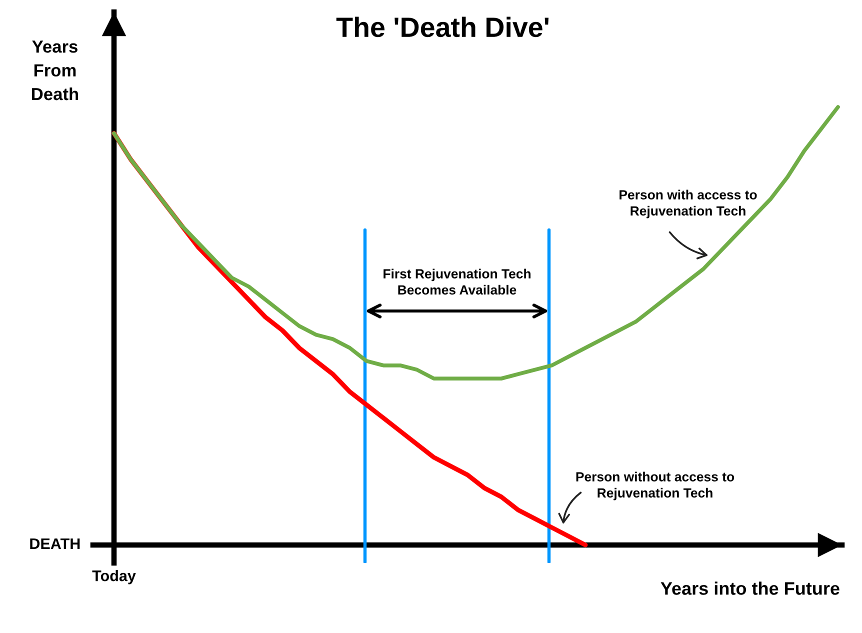 The image size is (862, 633). What do you see at coordinates (442, 27) in the screenshot?
I see `chart-title: The 'Death Dive'` at bounding box center [442, 27].